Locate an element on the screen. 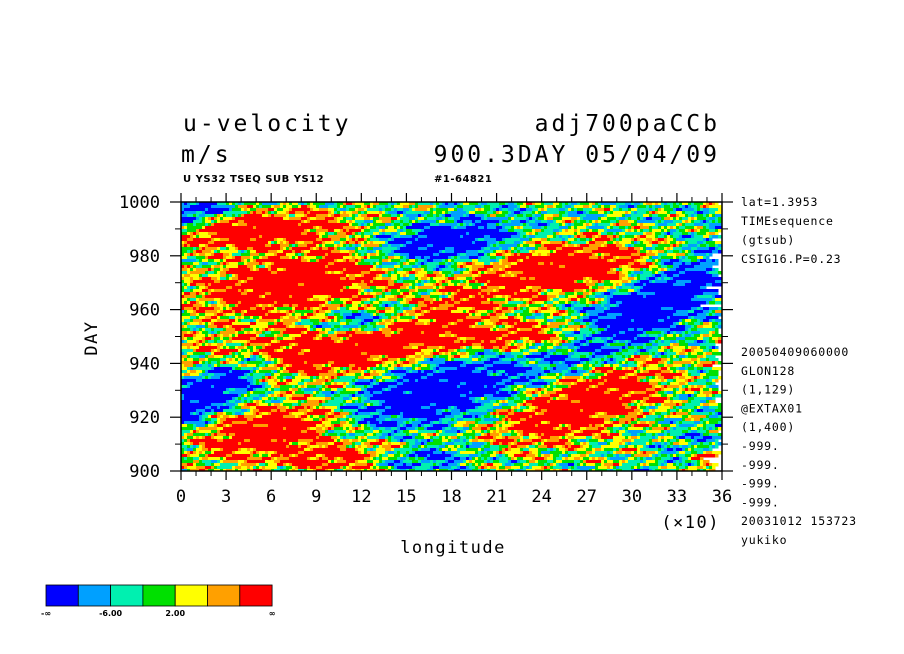  subtitle-left: U YS32 TSEQ SUB YS12 is located at coordinates (253, 179).